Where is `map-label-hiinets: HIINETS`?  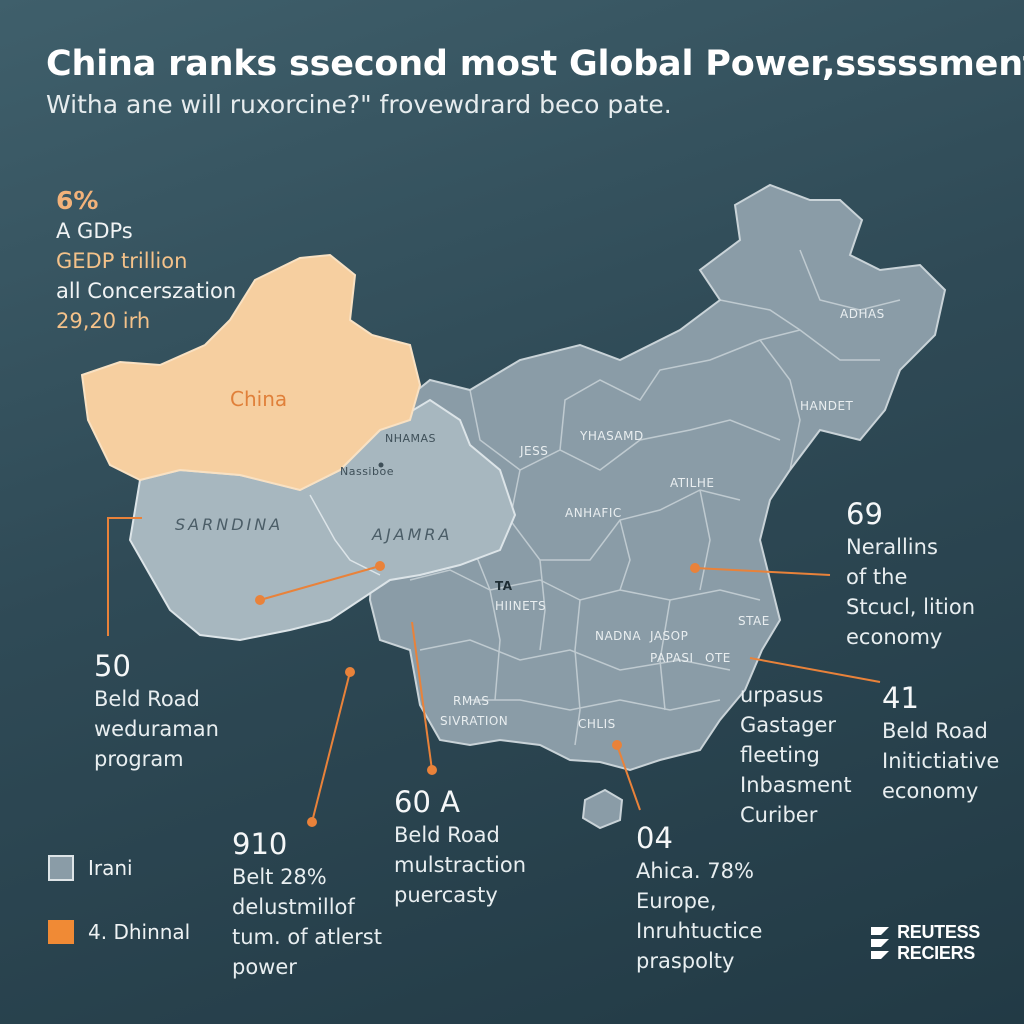 map-label-hiinets: HIINETS is located at coordinates (520, 606).